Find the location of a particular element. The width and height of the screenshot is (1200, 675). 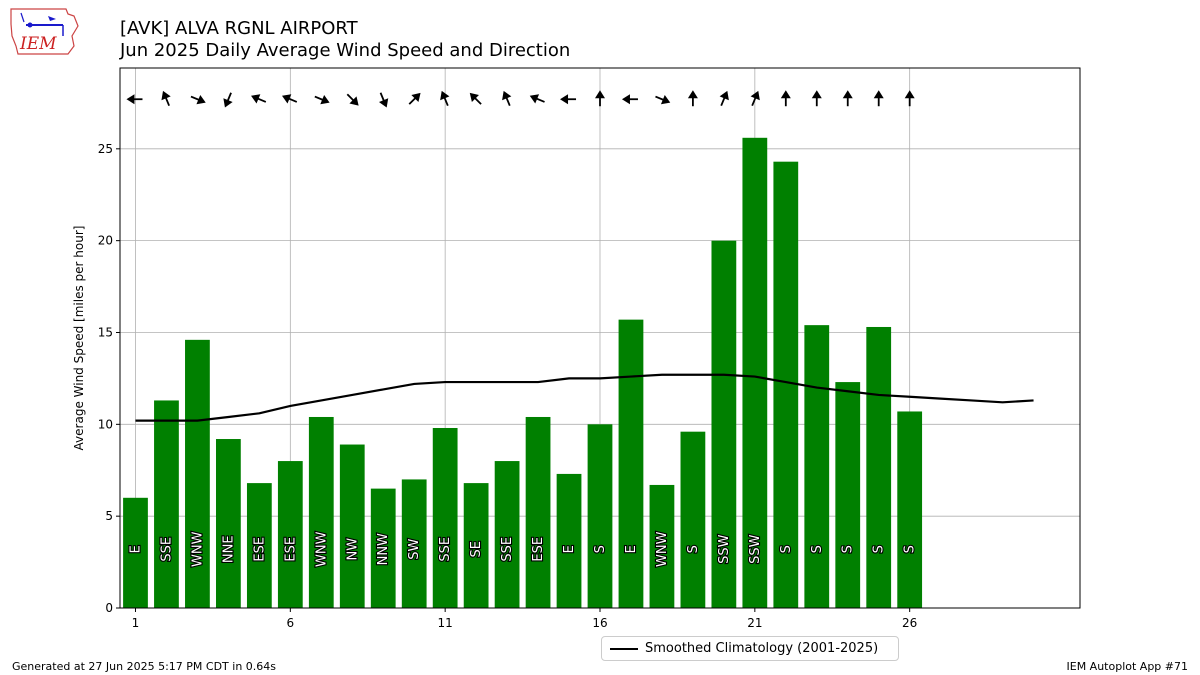

y-tick-label: 10 is located at coordinates (105, 424).